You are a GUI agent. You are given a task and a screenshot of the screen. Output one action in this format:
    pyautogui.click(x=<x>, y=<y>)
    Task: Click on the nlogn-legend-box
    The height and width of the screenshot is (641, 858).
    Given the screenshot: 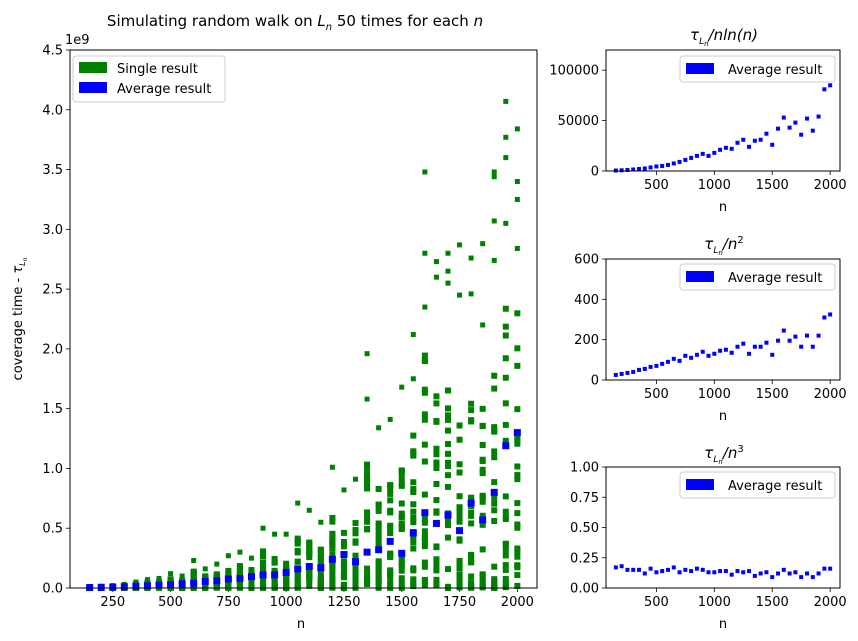 What is the action you would take?
    pyautogui.click(x=757, y=69)
    